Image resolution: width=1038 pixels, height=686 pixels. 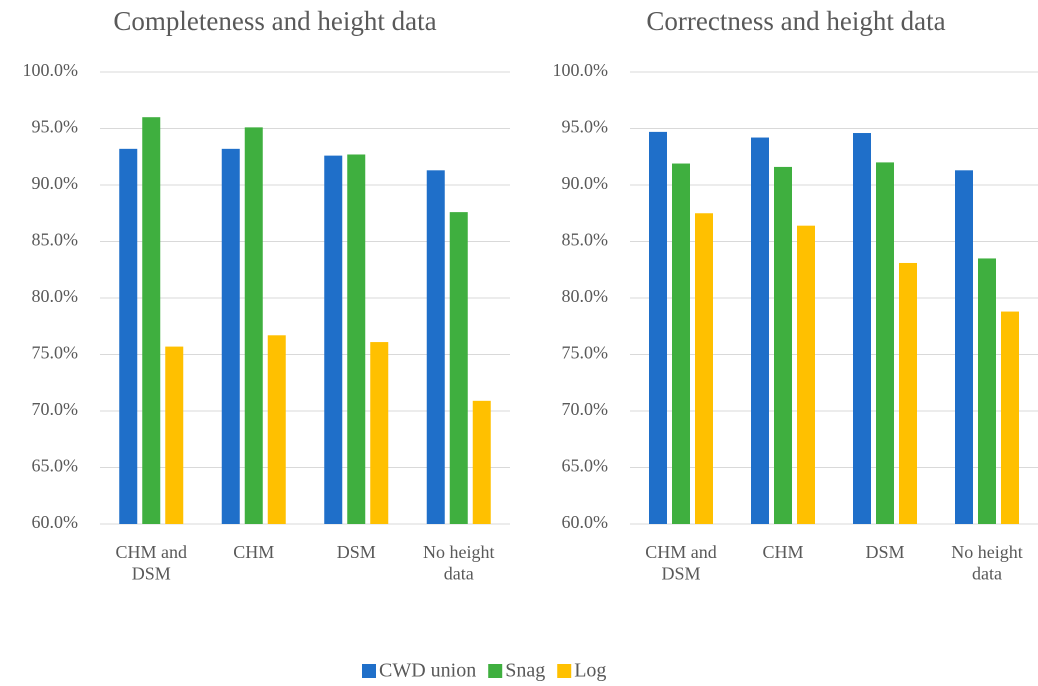 What do you see at coordinates (427, 671) in the screenshot?
I see `legend-label: CWD union` at bounding box center [427, 671].